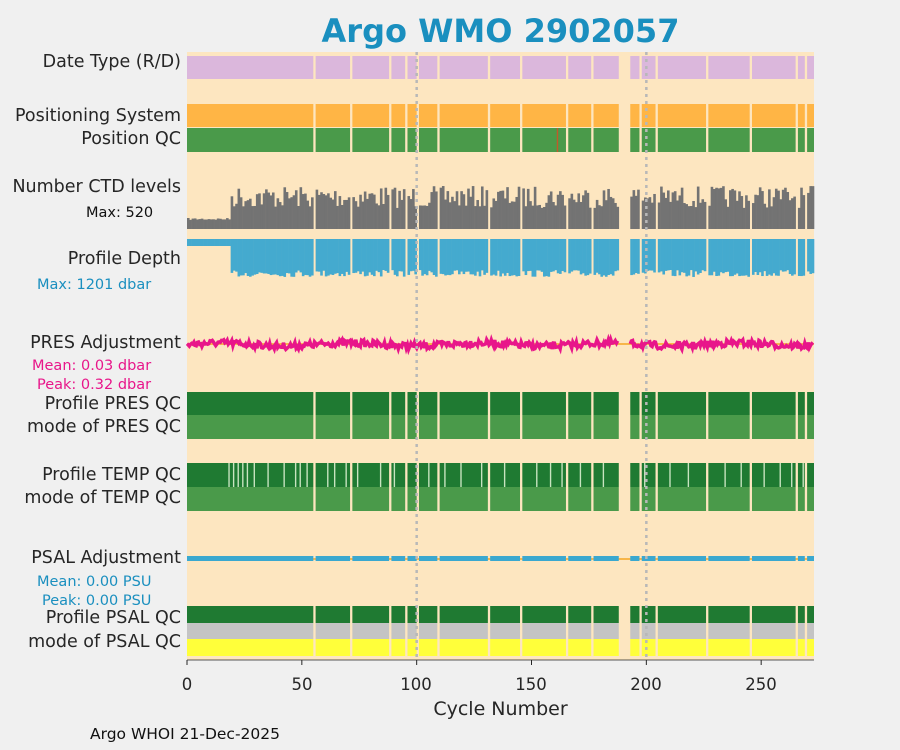 Image resolution: width=900 pixels, height=750 pixels. I want to click on prof-pres-qc-band-segment, so click(635, 403).